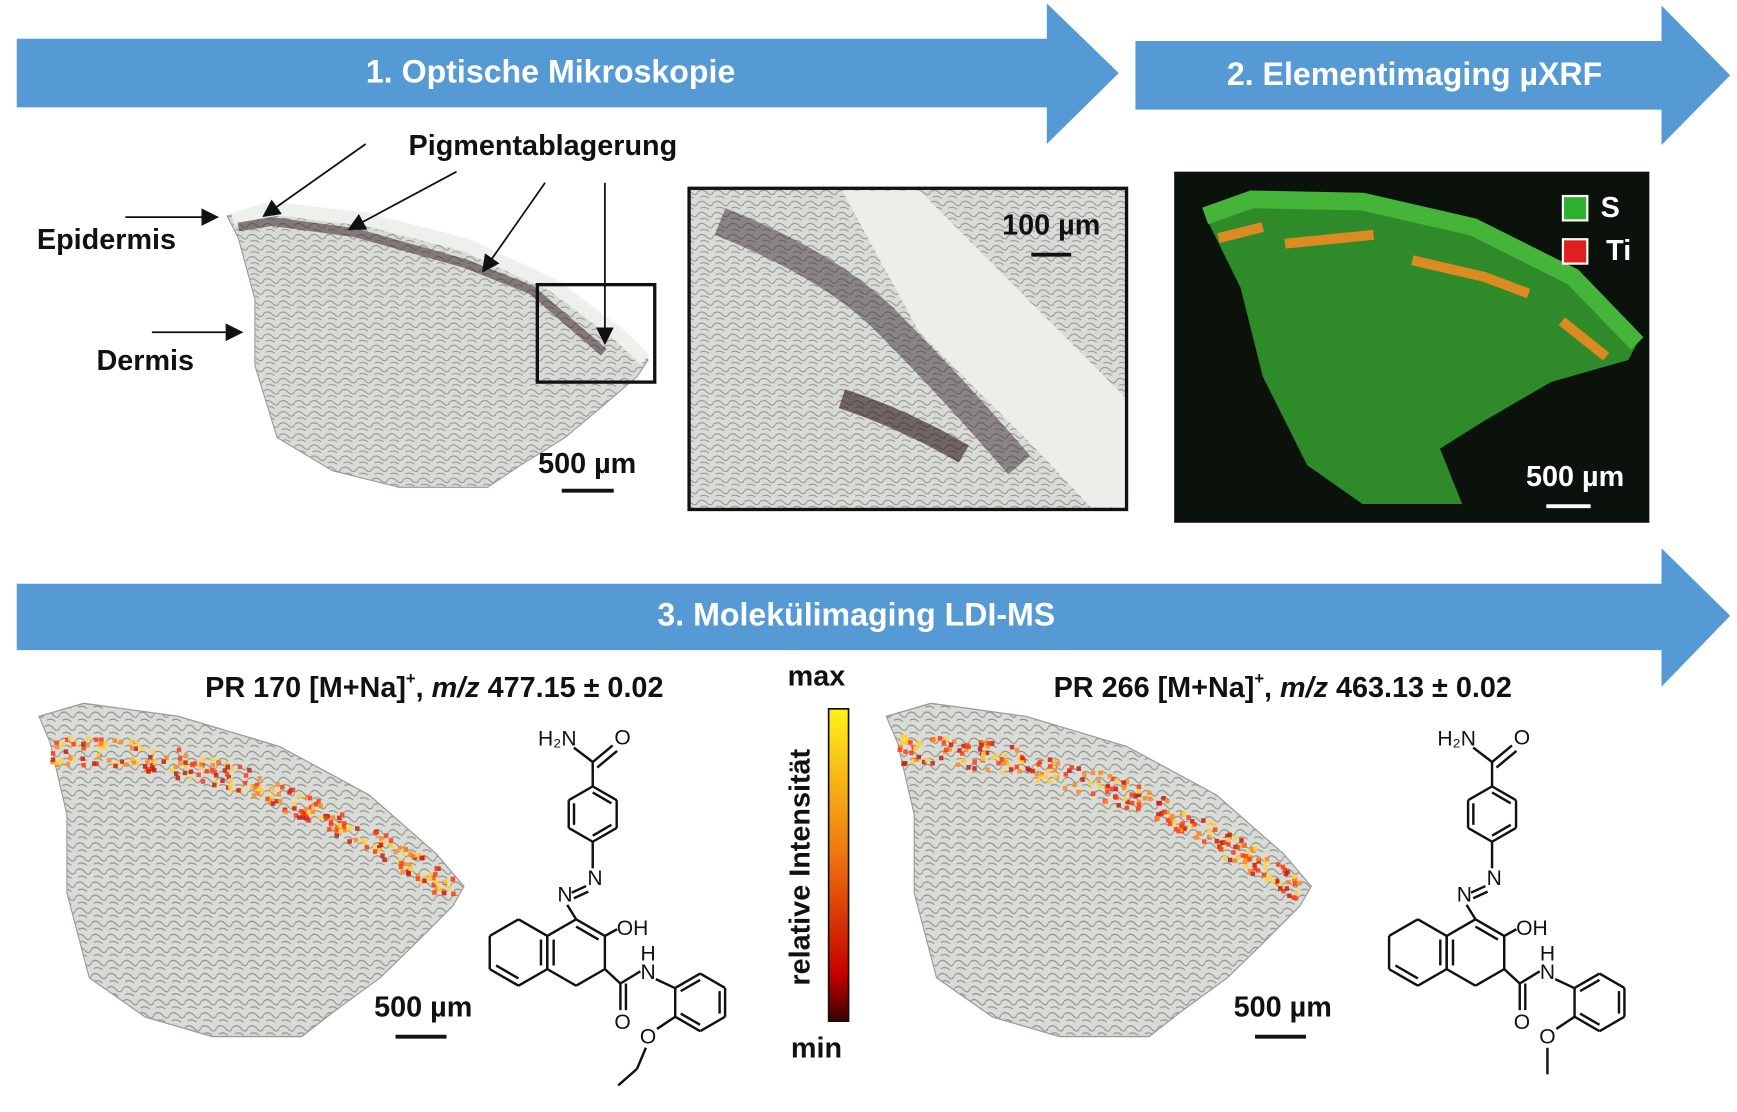 This screenshot has width=1737, height=1112. What do you see at coordinates (438, 344) in the screenshot?
I see `microscopy-image` at bounding box center [438, 344].